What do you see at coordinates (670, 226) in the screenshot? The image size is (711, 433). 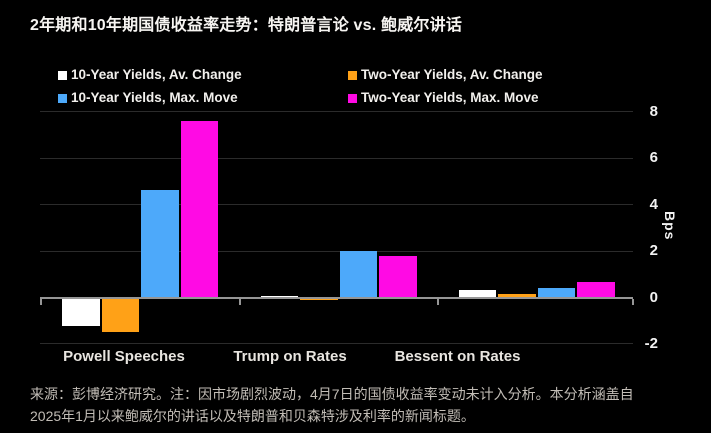 I see `y-axis-unit-label: Bps` at bounding box center [670, 226].